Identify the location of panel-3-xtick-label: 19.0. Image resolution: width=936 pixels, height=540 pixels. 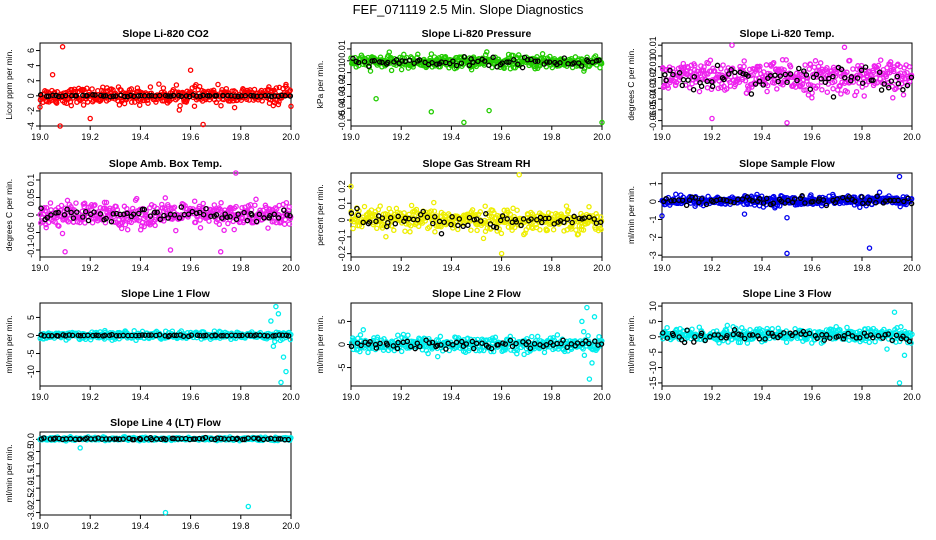
(662, 137).